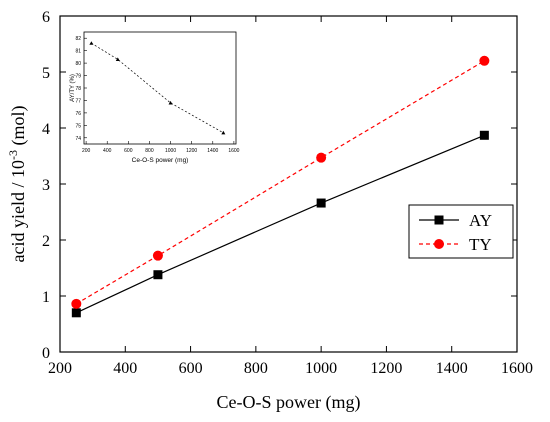 This screenshot has width=550, height=422. Describe the element at coordinates (157, 88) in the screenshot. I see `inset-series-line` at that location.